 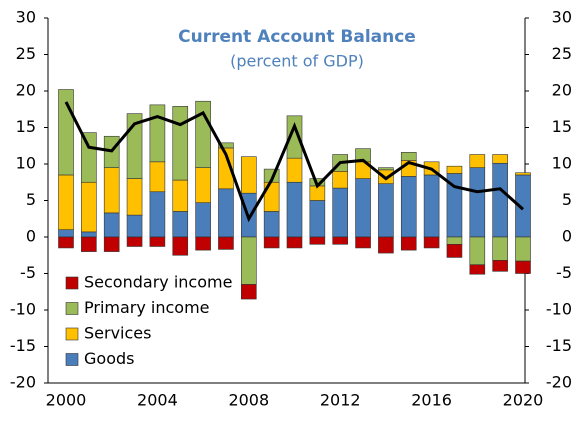 I want to click on y2-tick-label: -10, so click(x=559, y=309).